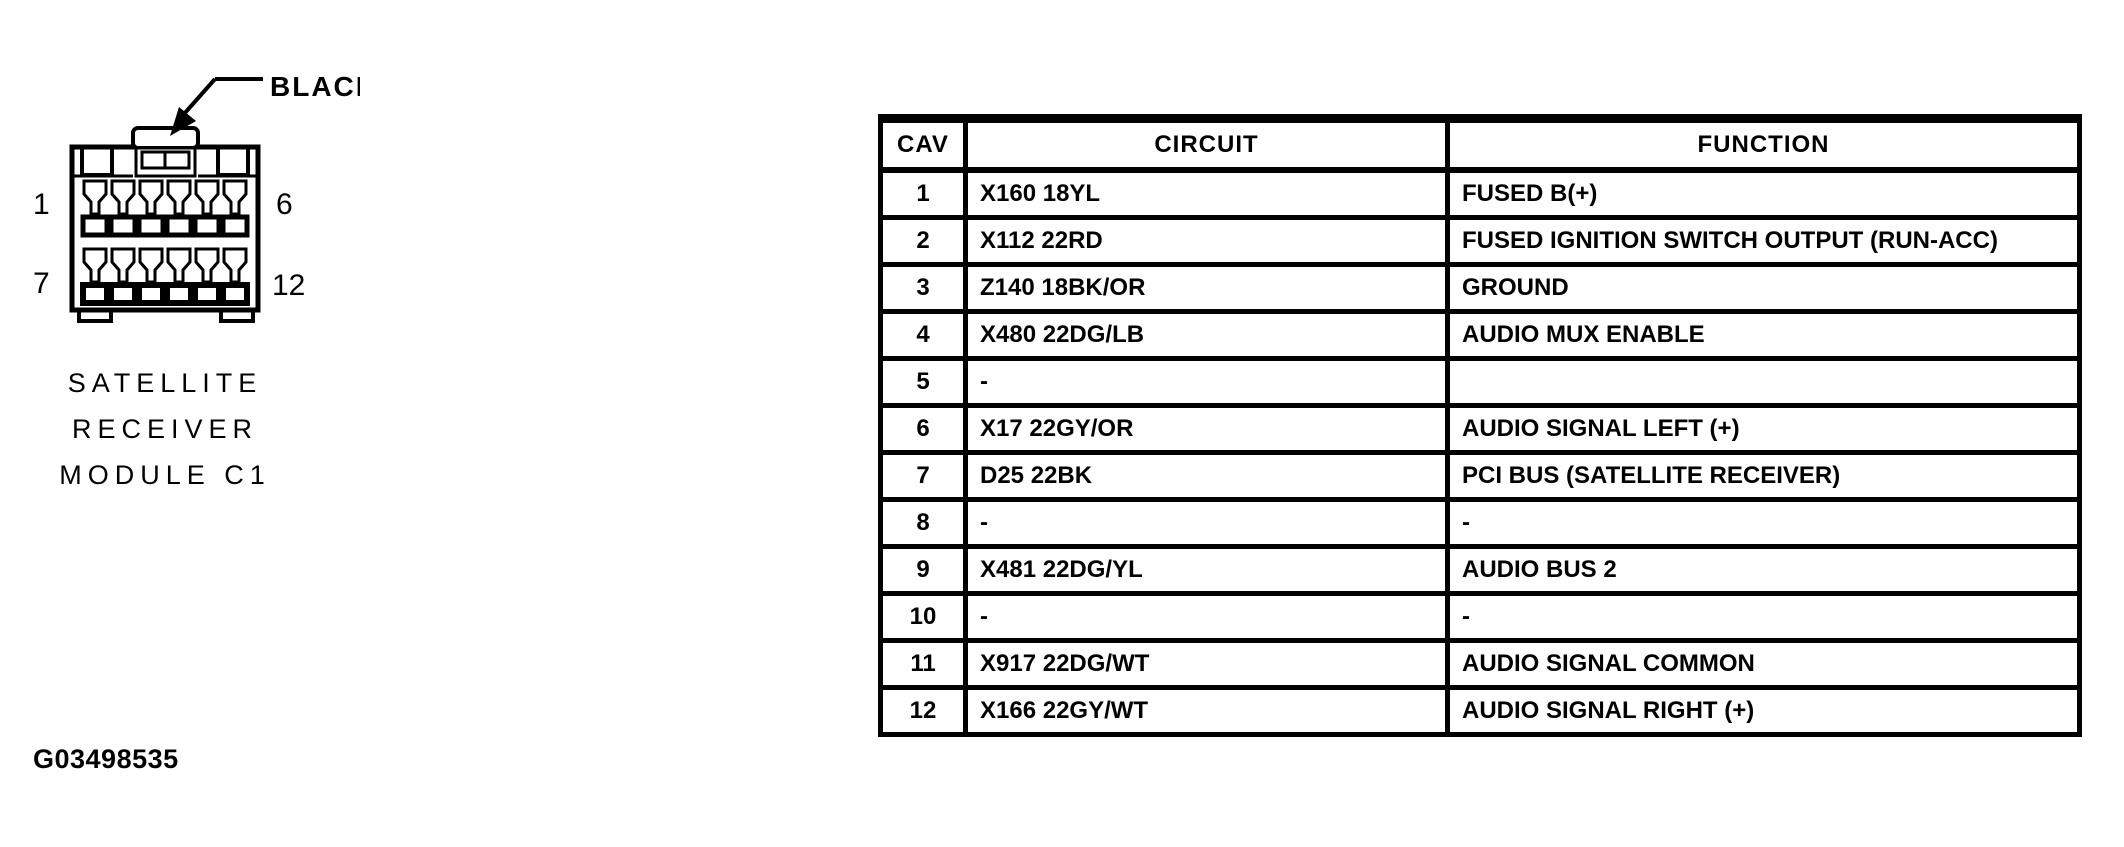 This screenshot has width=2124, height=847. Describe the element at coordinates (216, 106) in the screenshot. I see `black-callout-arrow-icon` at that location.